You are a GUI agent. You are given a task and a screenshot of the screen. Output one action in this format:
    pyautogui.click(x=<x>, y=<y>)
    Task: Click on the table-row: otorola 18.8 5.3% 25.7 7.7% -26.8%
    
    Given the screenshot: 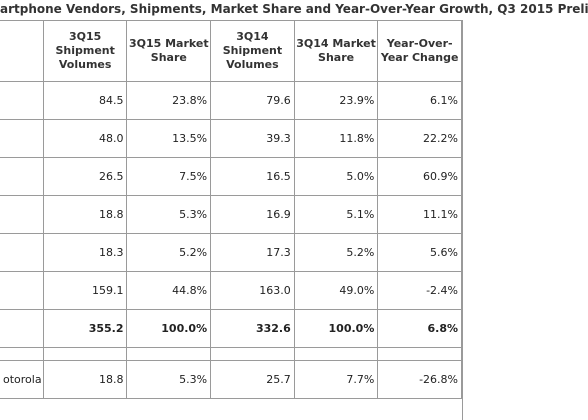 What is the action you would take?
    pyautogui.click(x=231, y=379)
    